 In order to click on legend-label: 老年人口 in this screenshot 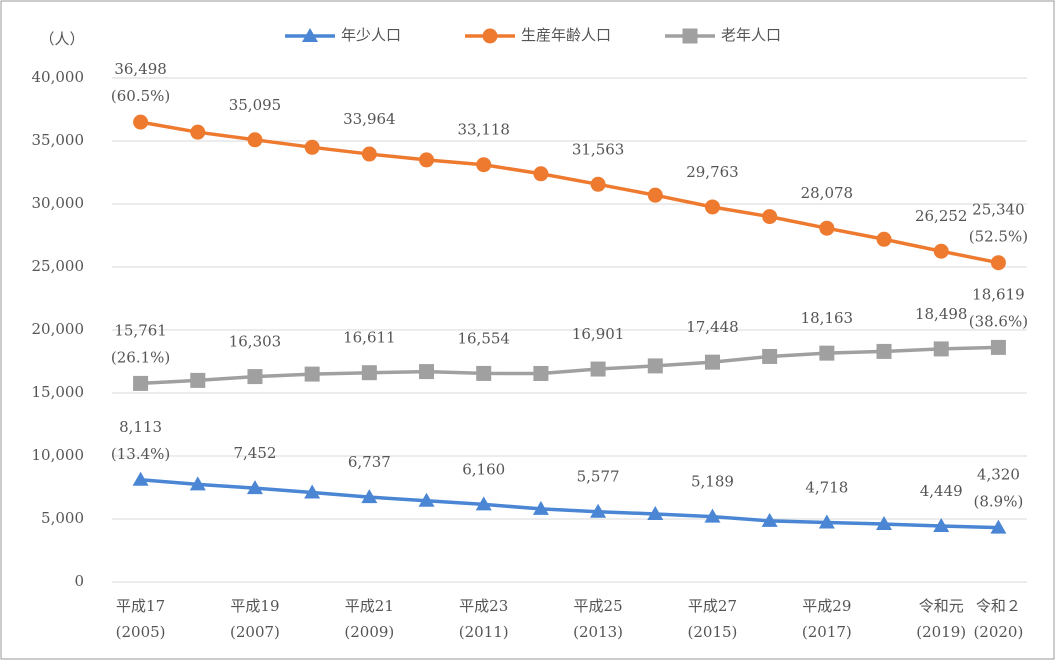, I will do `click(751, 35)`.